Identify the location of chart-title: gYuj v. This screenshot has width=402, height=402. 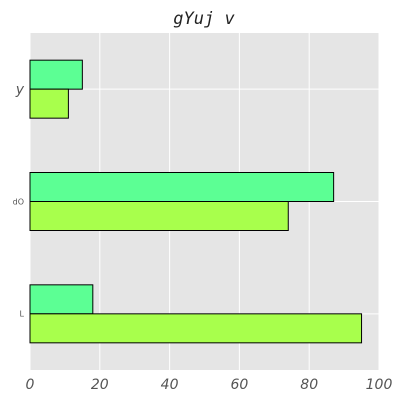
(204, 19).